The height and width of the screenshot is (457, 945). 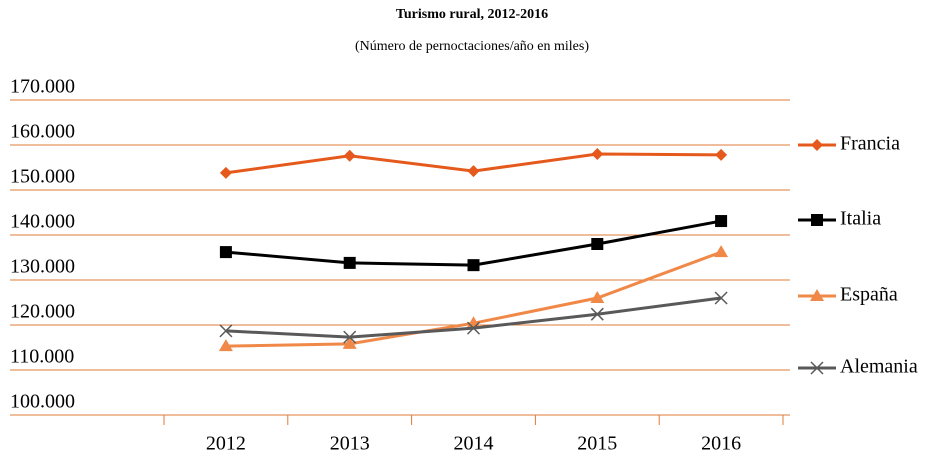 What do you see at coordinates (870, 144) in the screenshot?
I see `legend-label: Francia` at bounding box center [870, 144].